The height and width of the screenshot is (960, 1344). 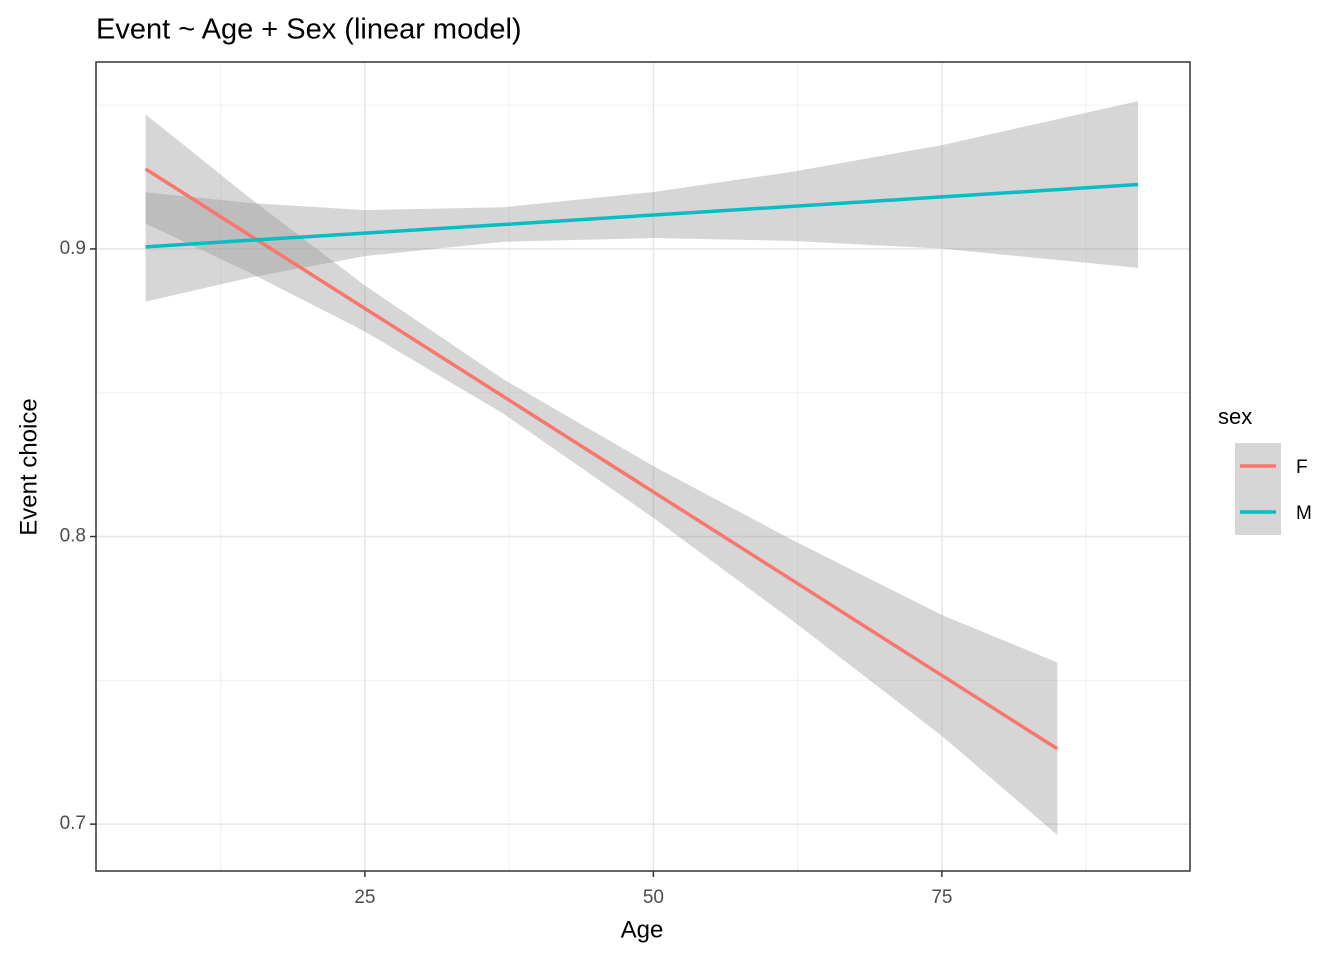 I want to click on legend-label: M, so click(x=1304, y=513).